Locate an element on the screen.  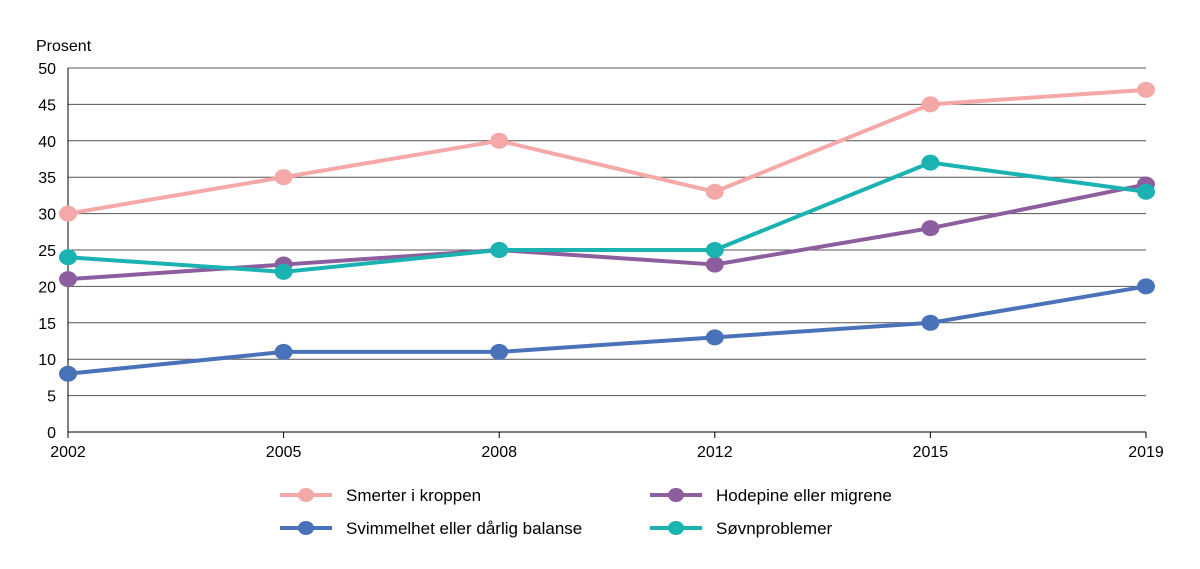
x-tick-labels: 2002 2005 2008 2012 2015 2019 is located at coordinates (607, 452).